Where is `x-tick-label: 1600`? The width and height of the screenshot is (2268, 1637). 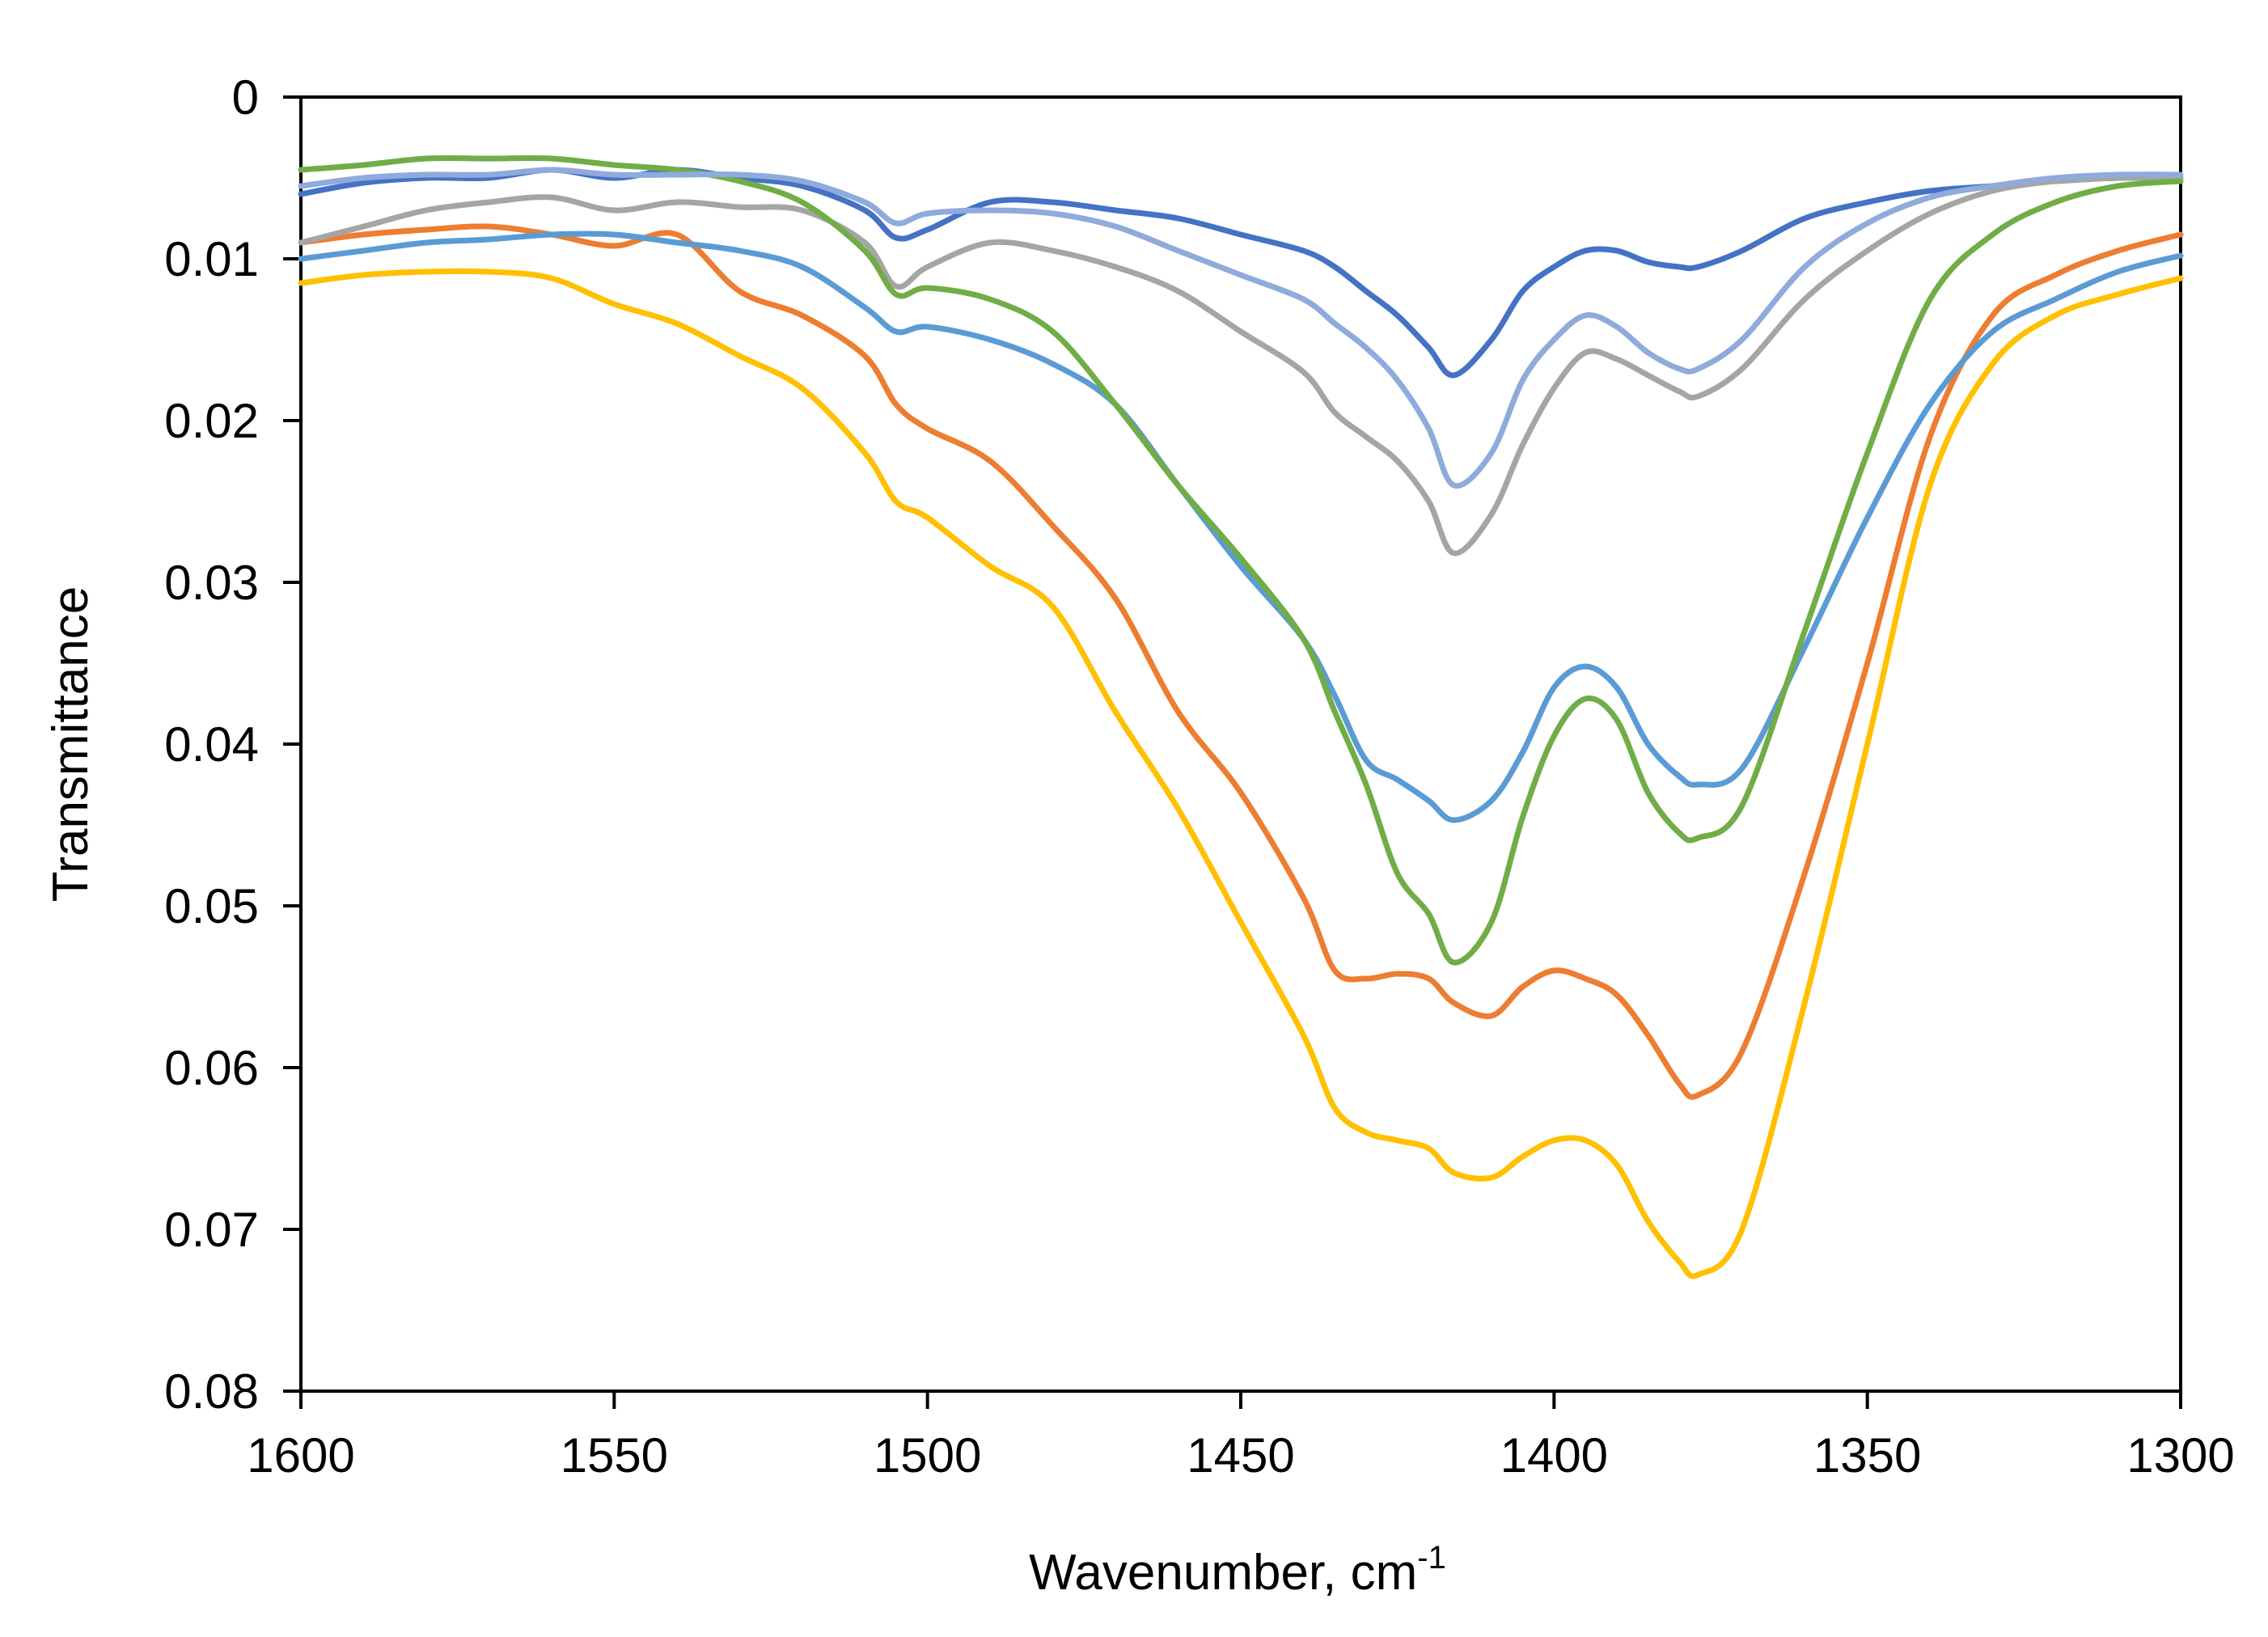 x-tick-label: 1600 is located at coordinates (301, 1456).